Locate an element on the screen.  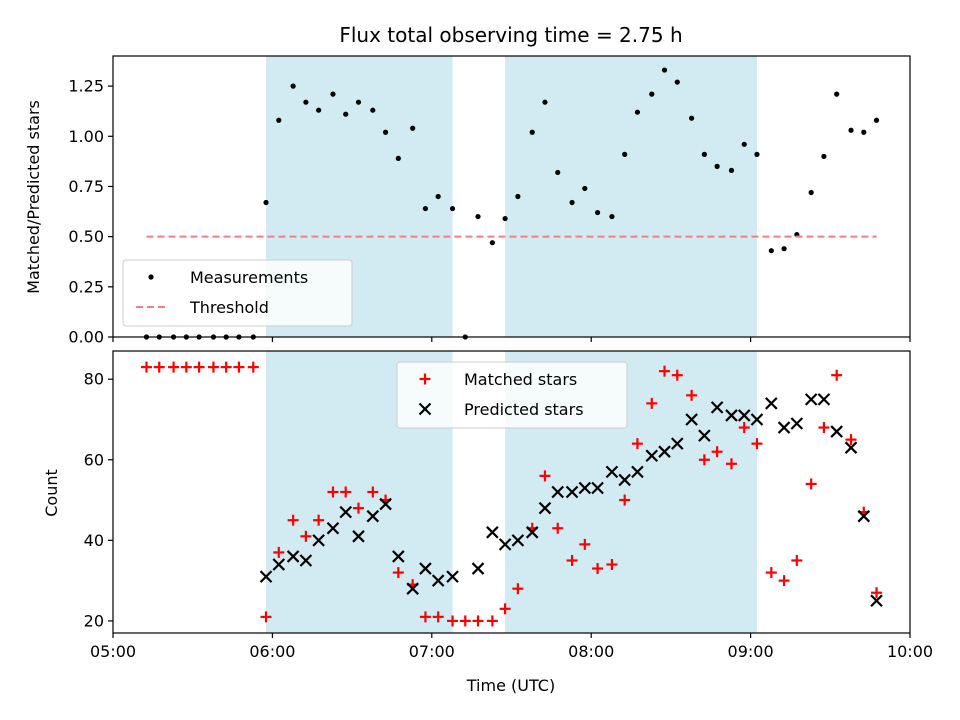
panel-2-legend-item: Matched stars is located at coordinates (498, 379).